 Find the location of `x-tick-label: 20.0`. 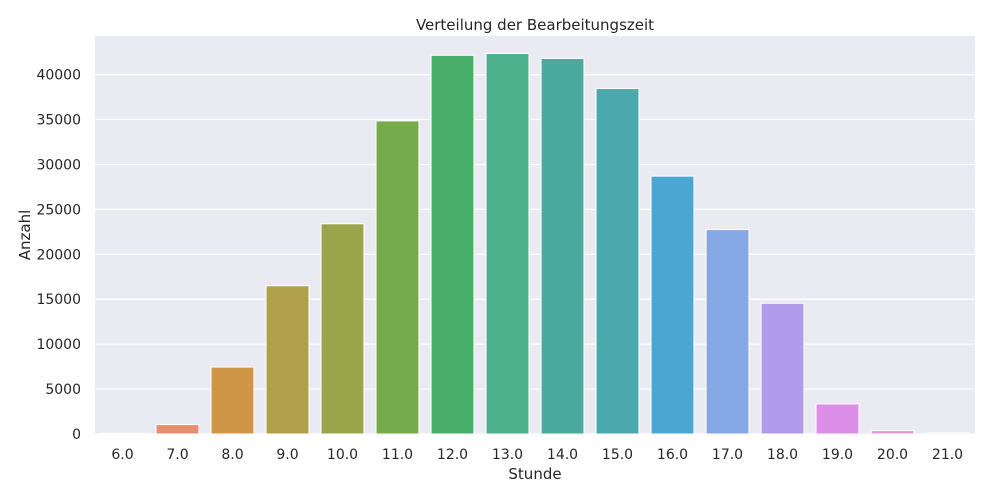

x-tick-label: 20.0 is located at coordinates (892, 455).